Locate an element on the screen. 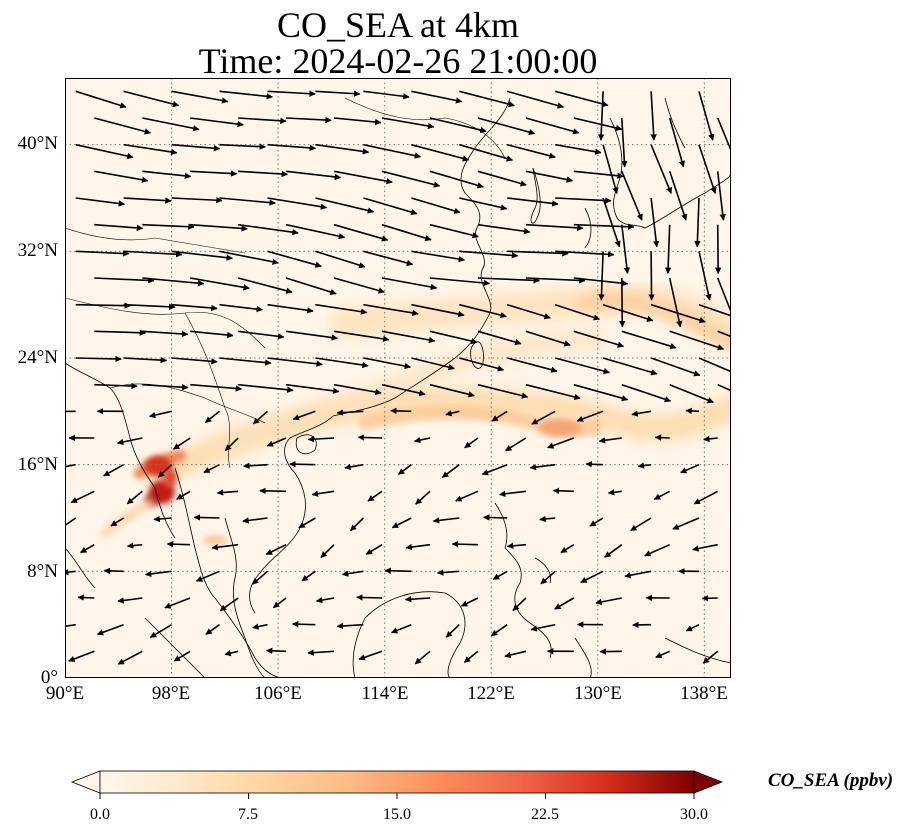  lat-tick-24: 24°N is located at coordinates (37, 357).